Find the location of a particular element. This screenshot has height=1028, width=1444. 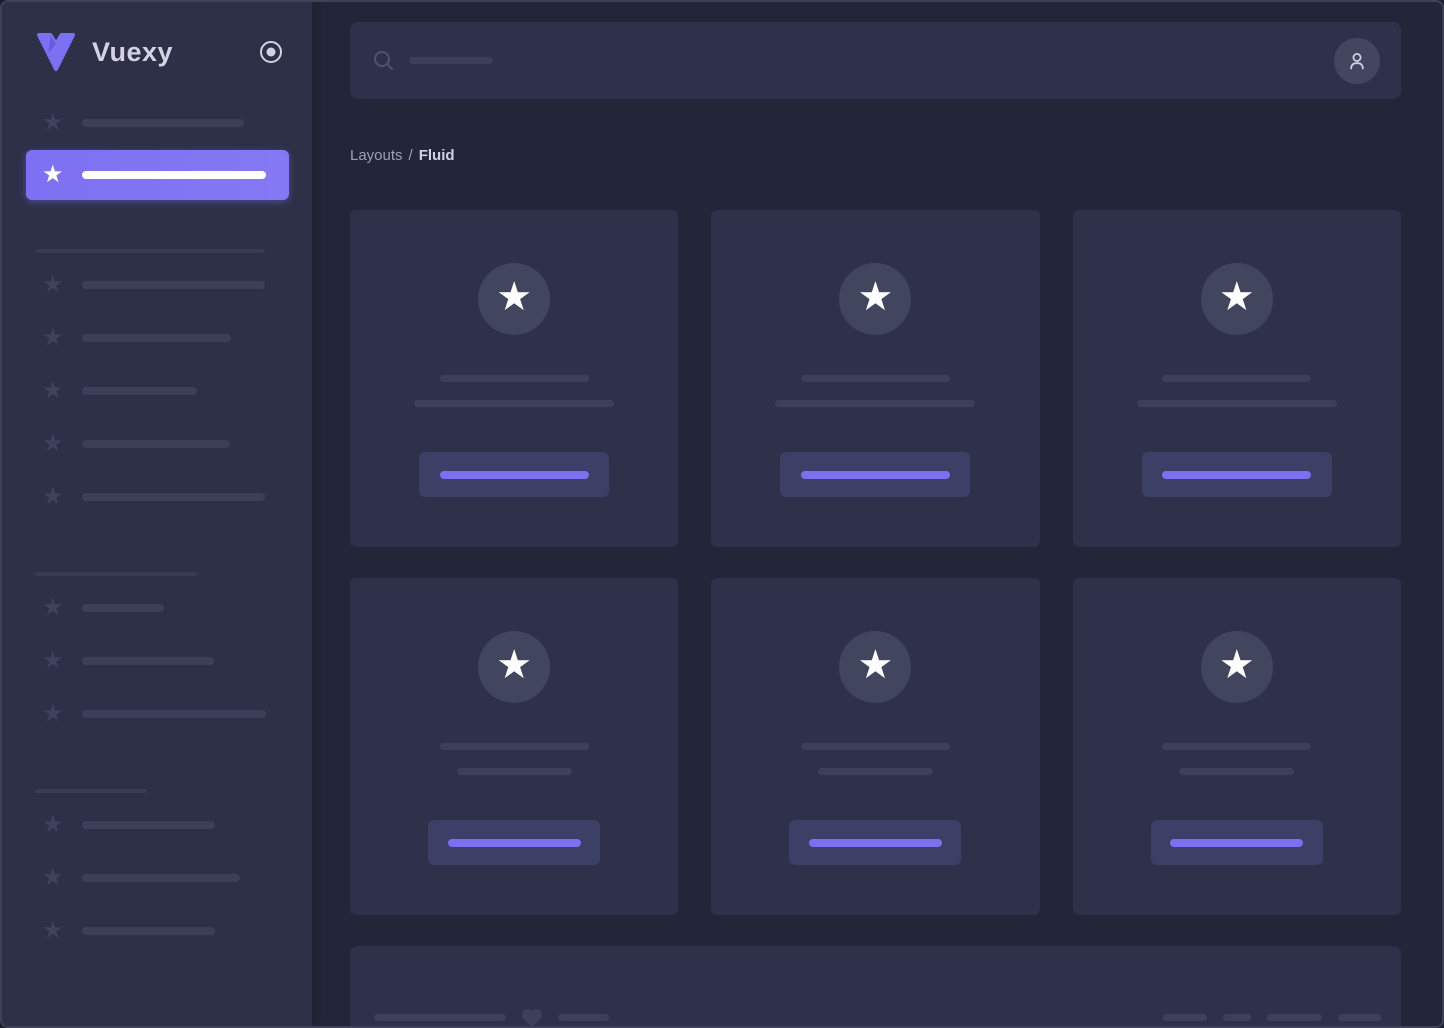

top-navbar is located at coordinates (875, 60).